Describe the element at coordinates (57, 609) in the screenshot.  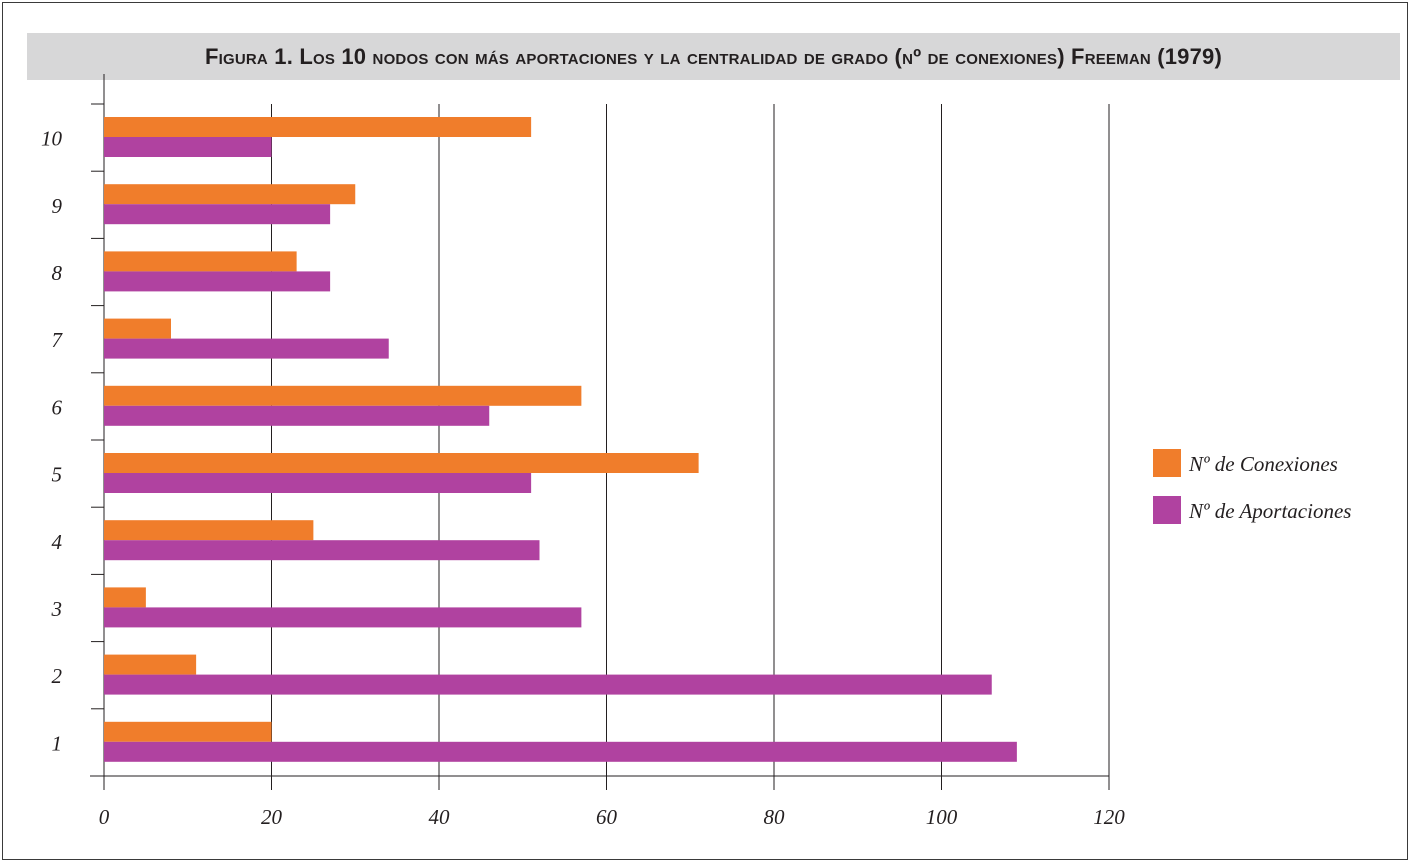
I see `y-tick-label: 3` at that location.